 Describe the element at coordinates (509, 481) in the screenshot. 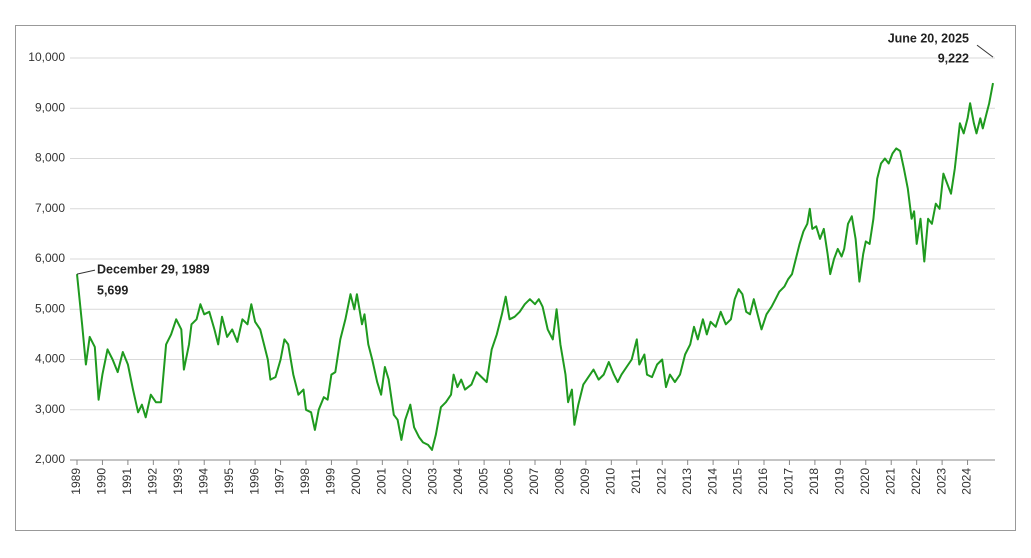

I see `x-tick-label: 2006` at that location.